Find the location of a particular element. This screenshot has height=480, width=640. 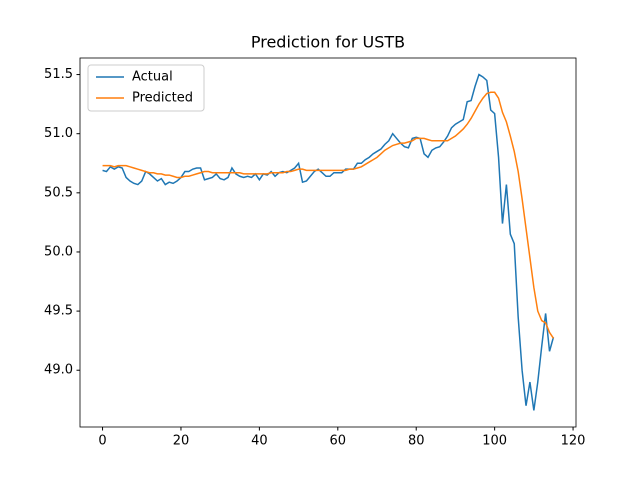

y-tick-label: 50.0 is located at coordinates (58, 251).